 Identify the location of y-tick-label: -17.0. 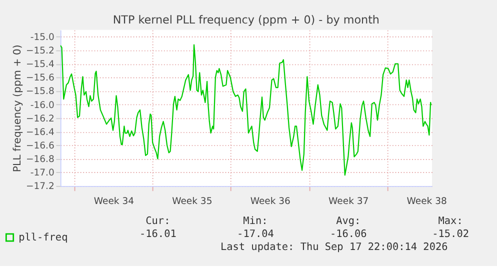
(42, 173).